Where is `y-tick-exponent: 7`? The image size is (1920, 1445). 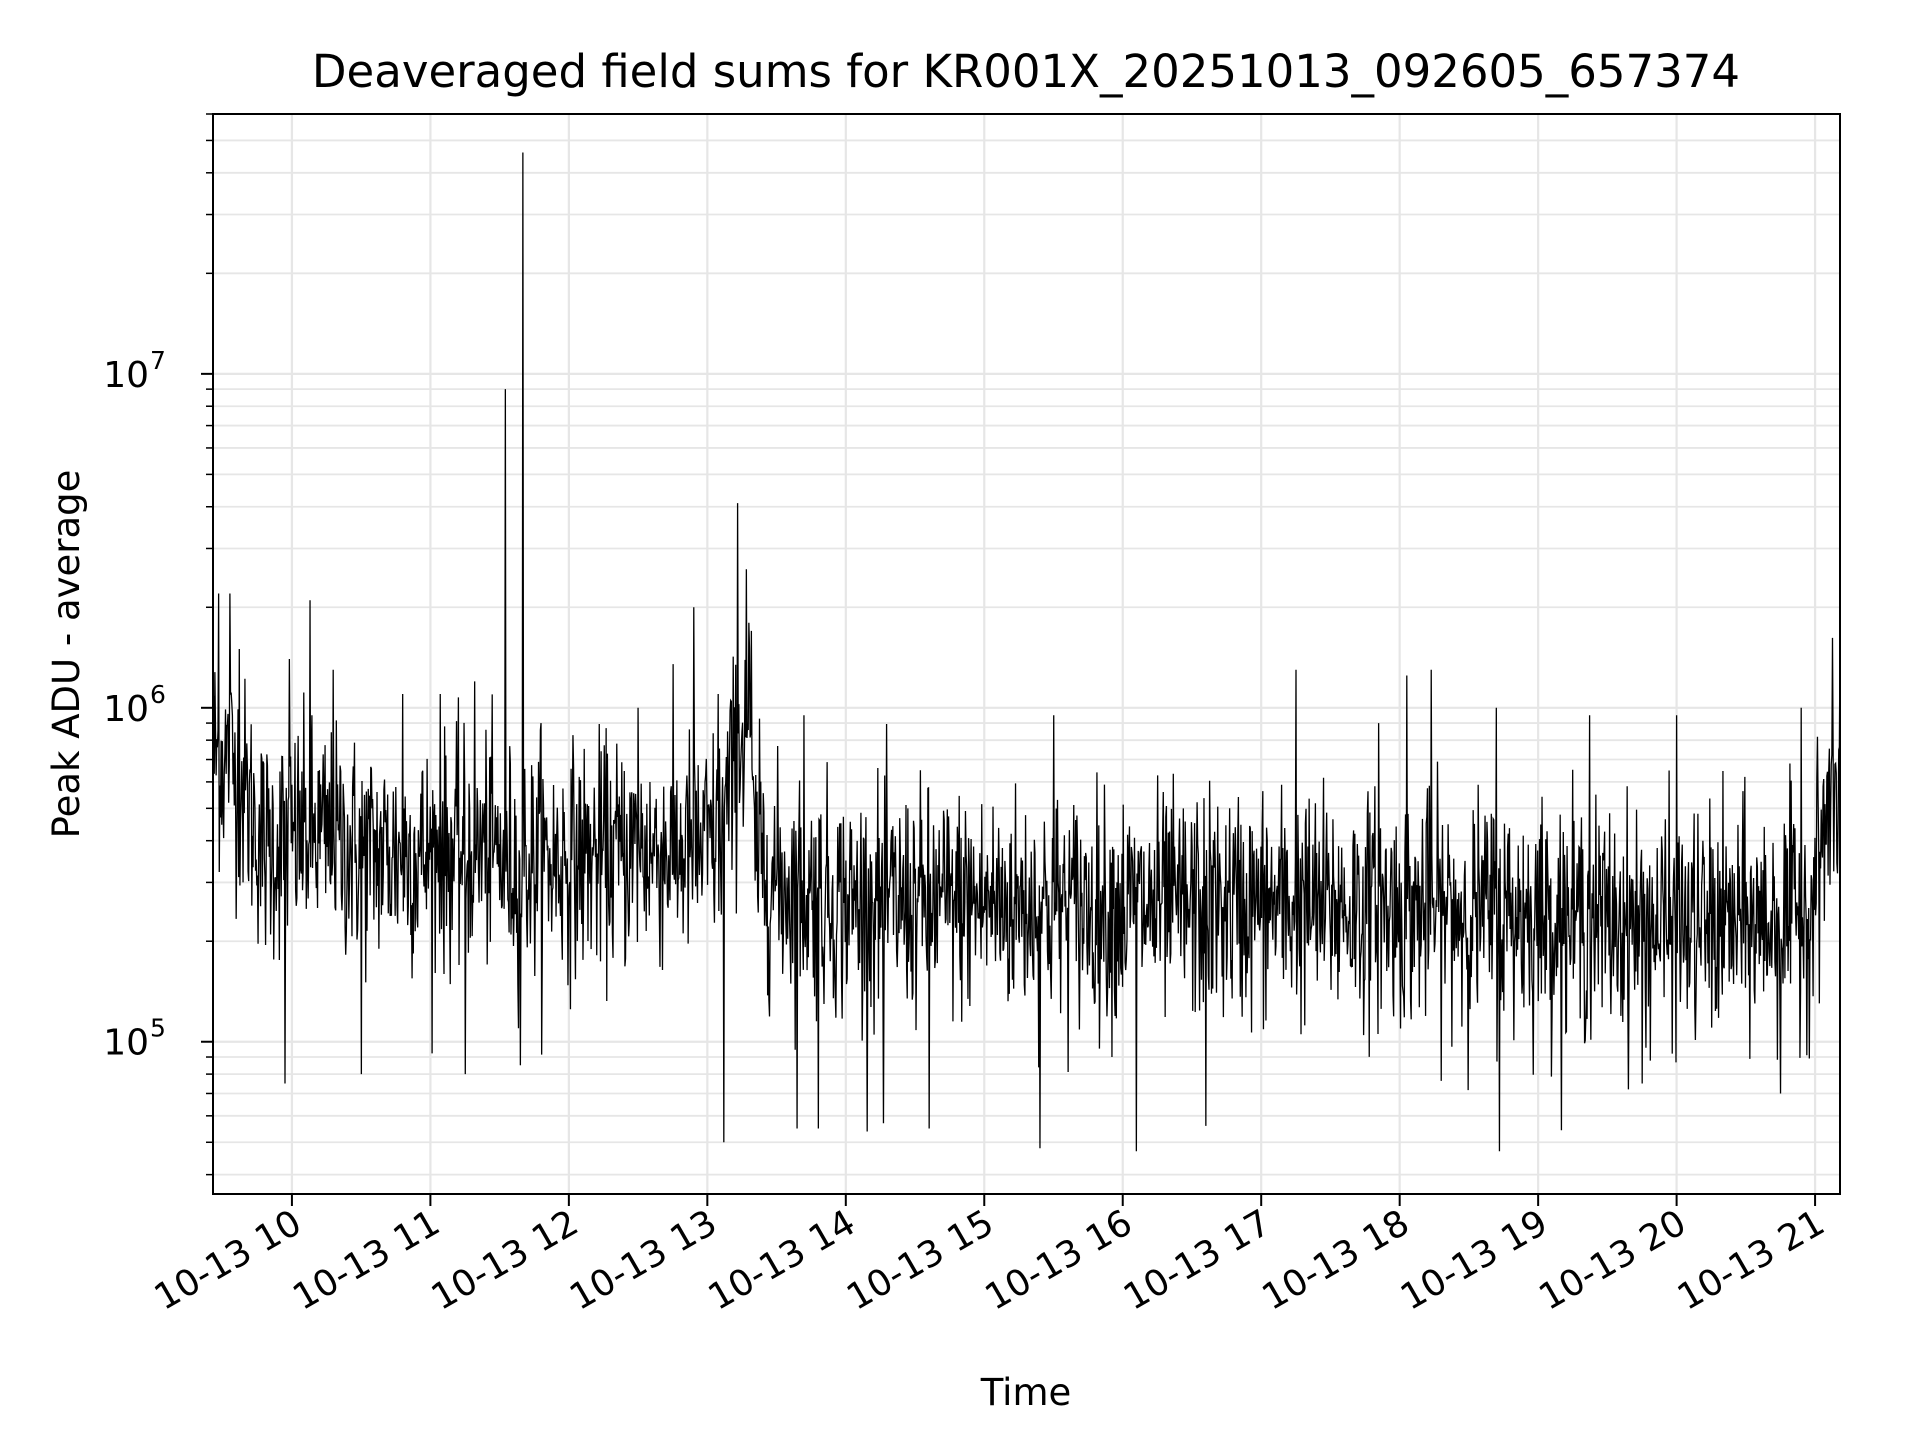 y-tick-exponent: 7 is located at coordinates (158, 360).